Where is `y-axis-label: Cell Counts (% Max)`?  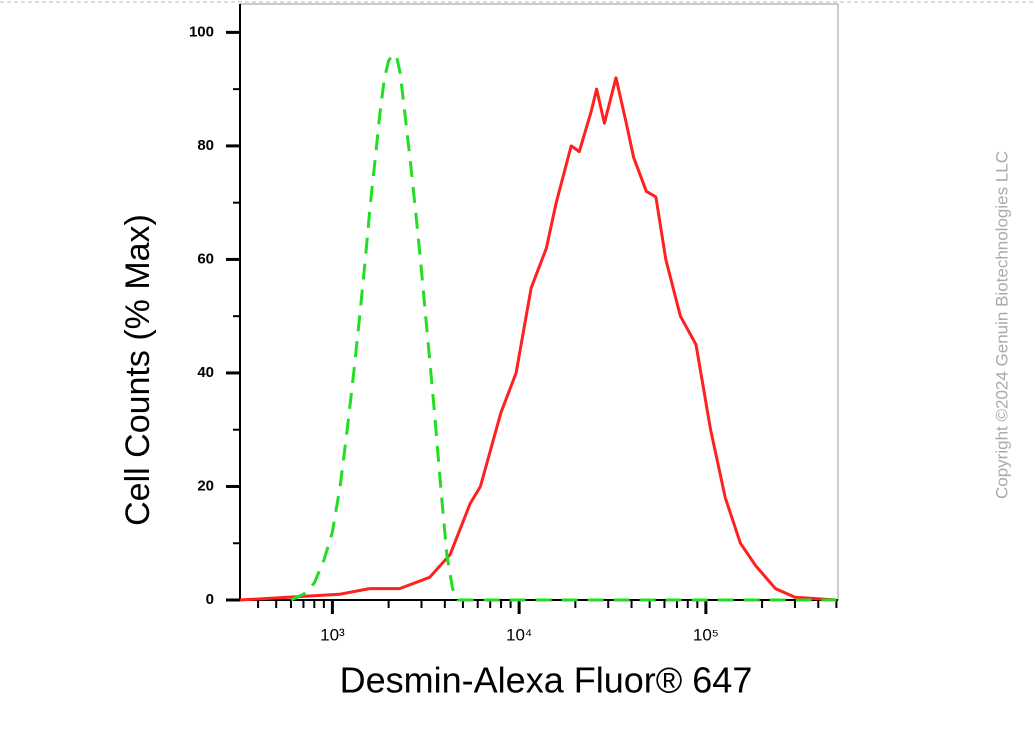 y-axis-label: Cell Counts (% Max) is located at coordinates (138, 370).